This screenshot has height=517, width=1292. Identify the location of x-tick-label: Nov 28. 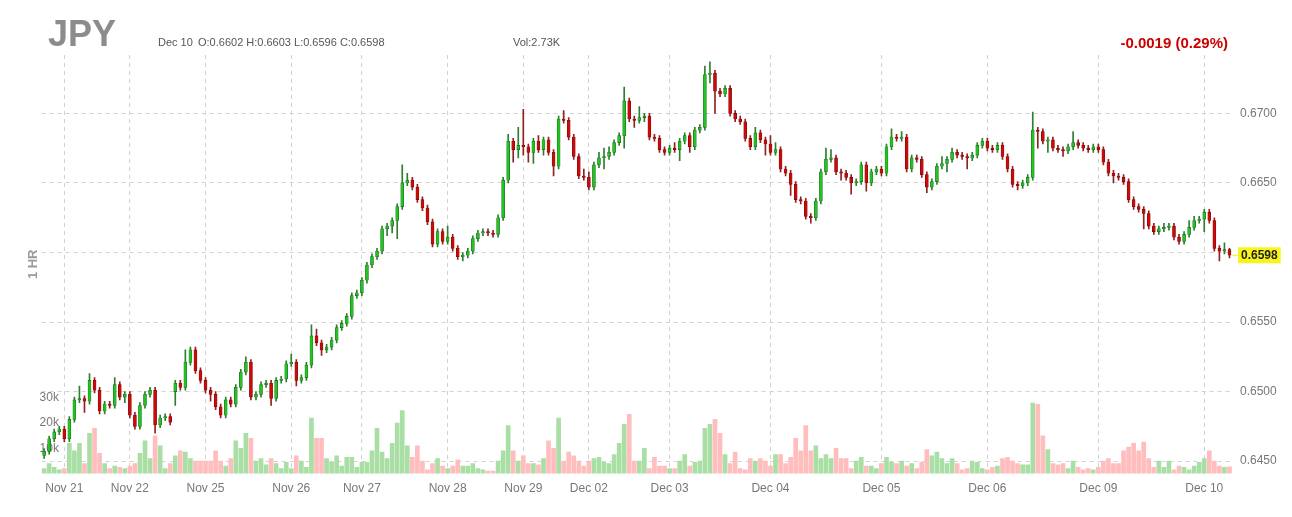
(447, 488).